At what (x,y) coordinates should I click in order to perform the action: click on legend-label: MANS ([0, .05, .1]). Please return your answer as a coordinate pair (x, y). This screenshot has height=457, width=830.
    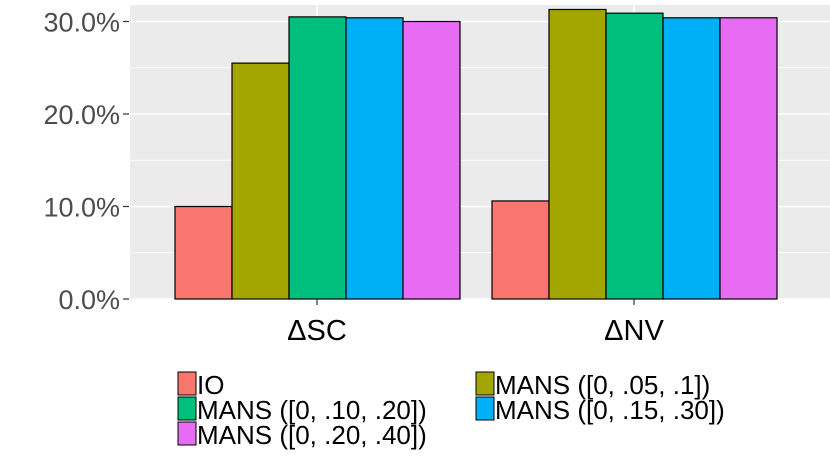
    Looking at the image, I should click on (602, 385).